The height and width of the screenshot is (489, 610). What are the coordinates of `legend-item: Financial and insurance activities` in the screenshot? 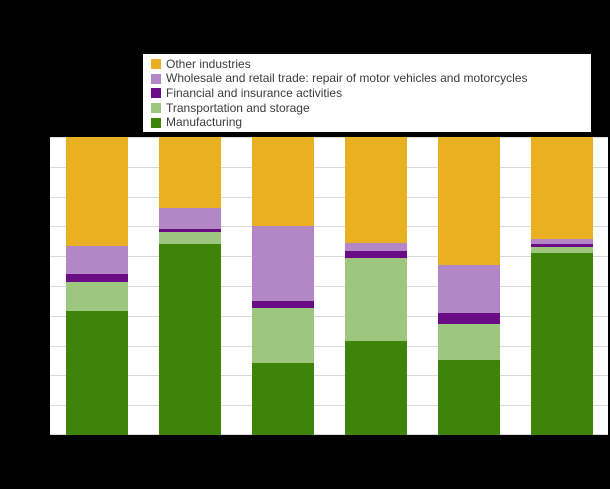 It's located at (368, 93).